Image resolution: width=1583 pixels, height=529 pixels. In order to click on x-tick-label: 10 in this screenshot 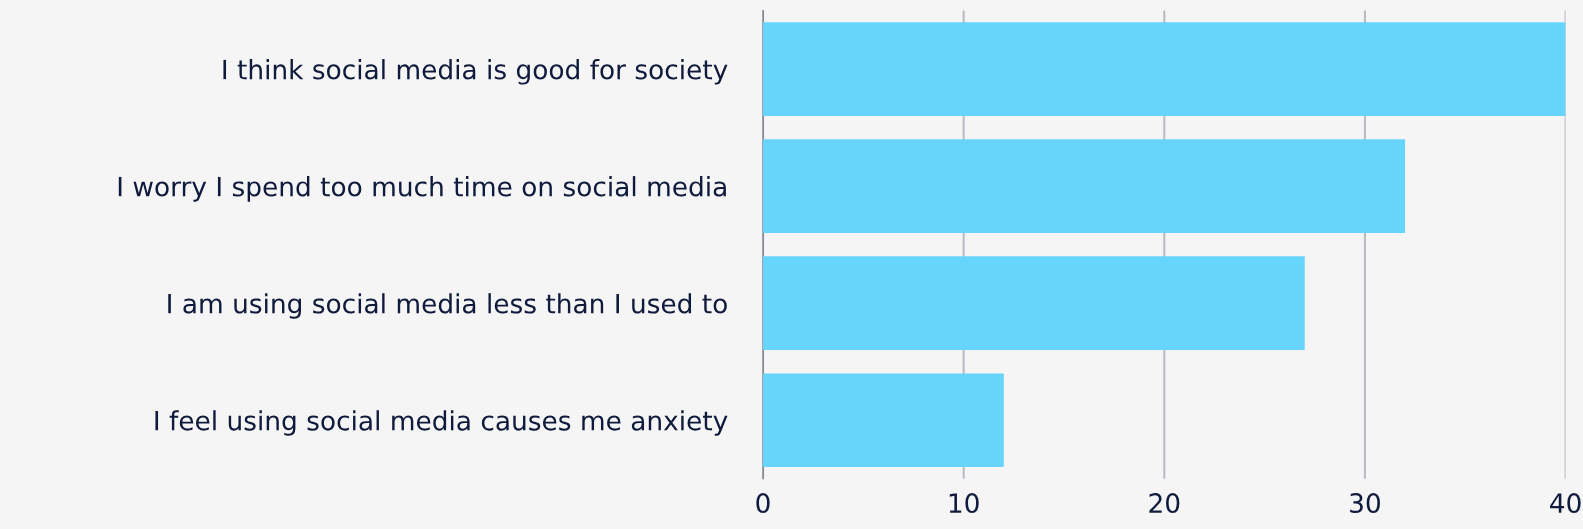, I will do `click(964, 503)`.